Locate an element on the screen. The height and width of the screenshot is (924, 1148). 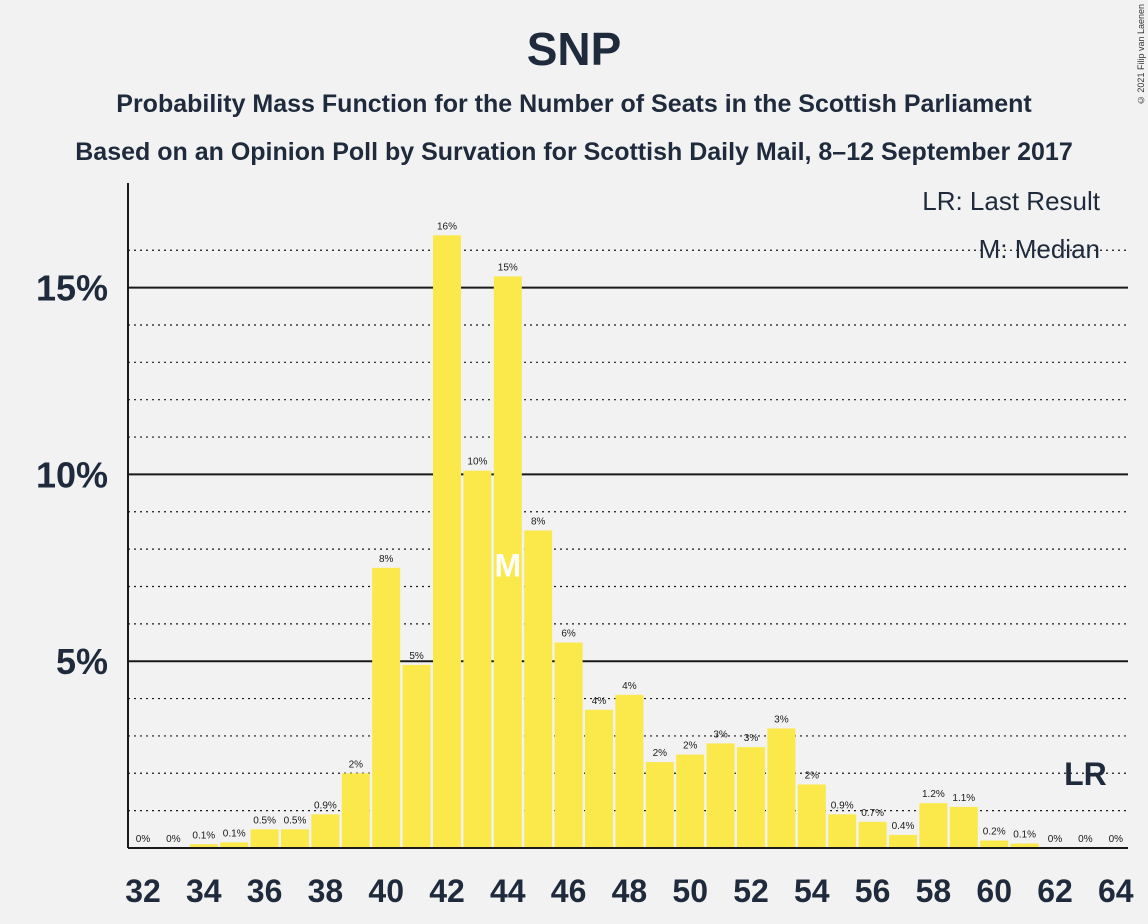
y-tick-label: 5% is located at coordinates (82, 661).